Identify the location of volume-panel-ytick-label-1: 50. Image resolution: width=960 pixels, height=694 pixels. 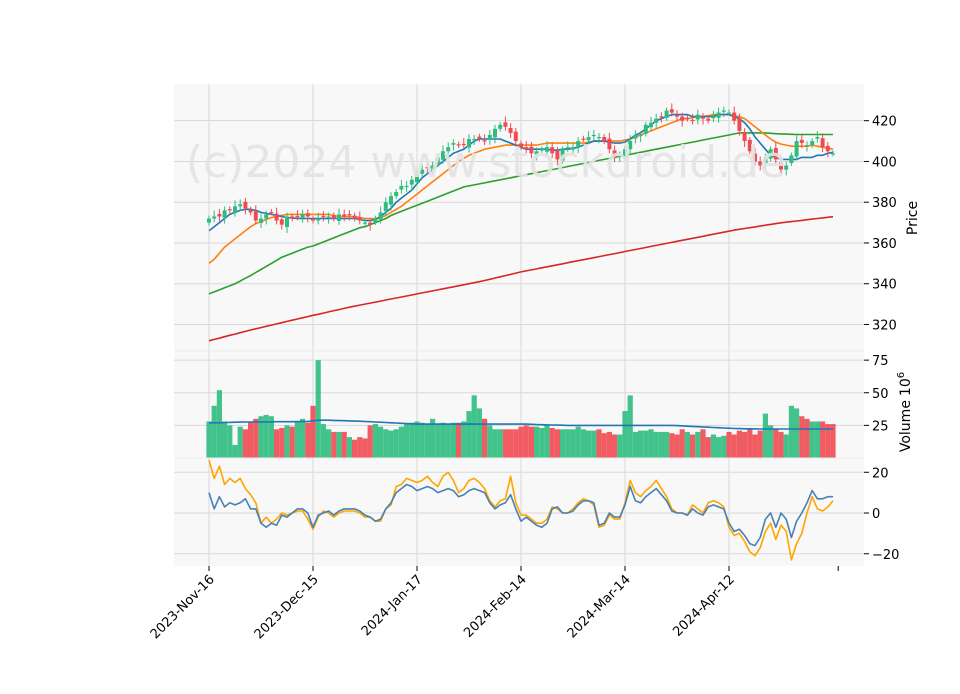
(880, 394).